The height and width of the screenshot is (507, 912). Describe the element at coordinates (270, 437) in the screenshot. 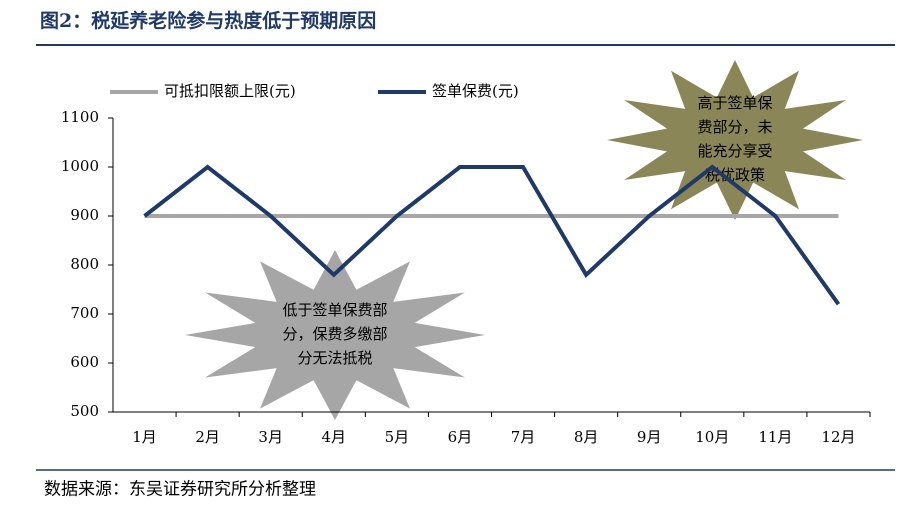

I see `x-tick-label: 3月` at that location.